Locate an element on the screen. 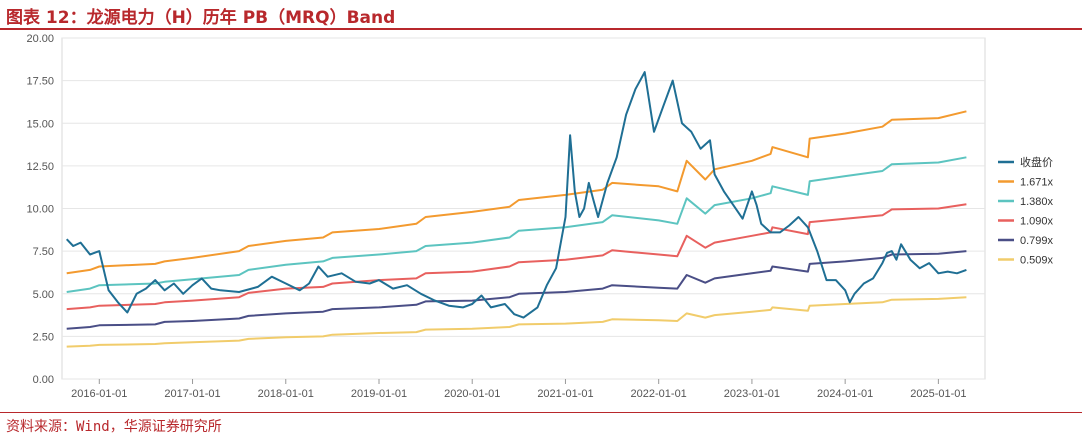 The width and height of the screenshot is (1082, 441). x-tick-label: 2023-01-01 is located at coordinates (752, 394).